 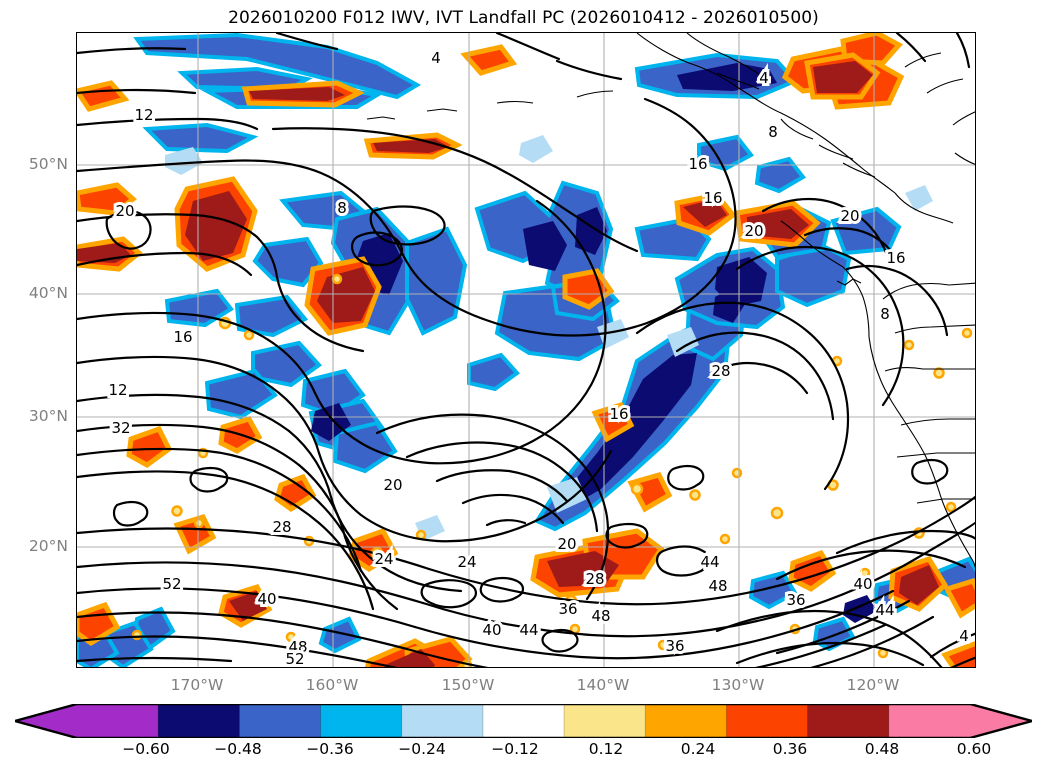 I want to click on ytick-label-50n: 50°N, so click(x=48, y=164).